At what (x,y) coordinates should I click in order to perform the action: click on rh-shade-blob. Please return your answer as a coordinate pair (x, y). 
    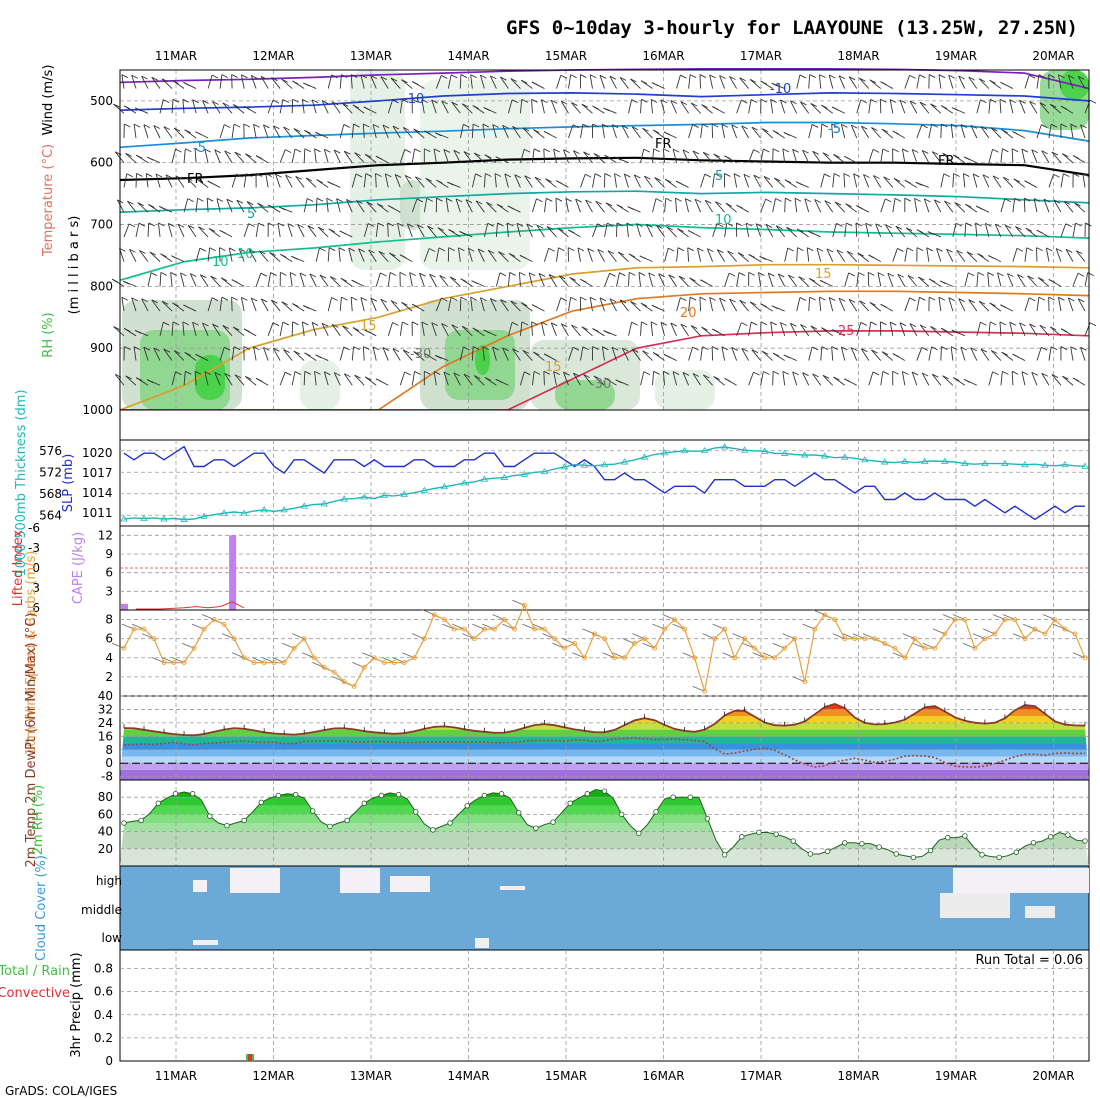
    Looking at the image, I should click on (320, 385).